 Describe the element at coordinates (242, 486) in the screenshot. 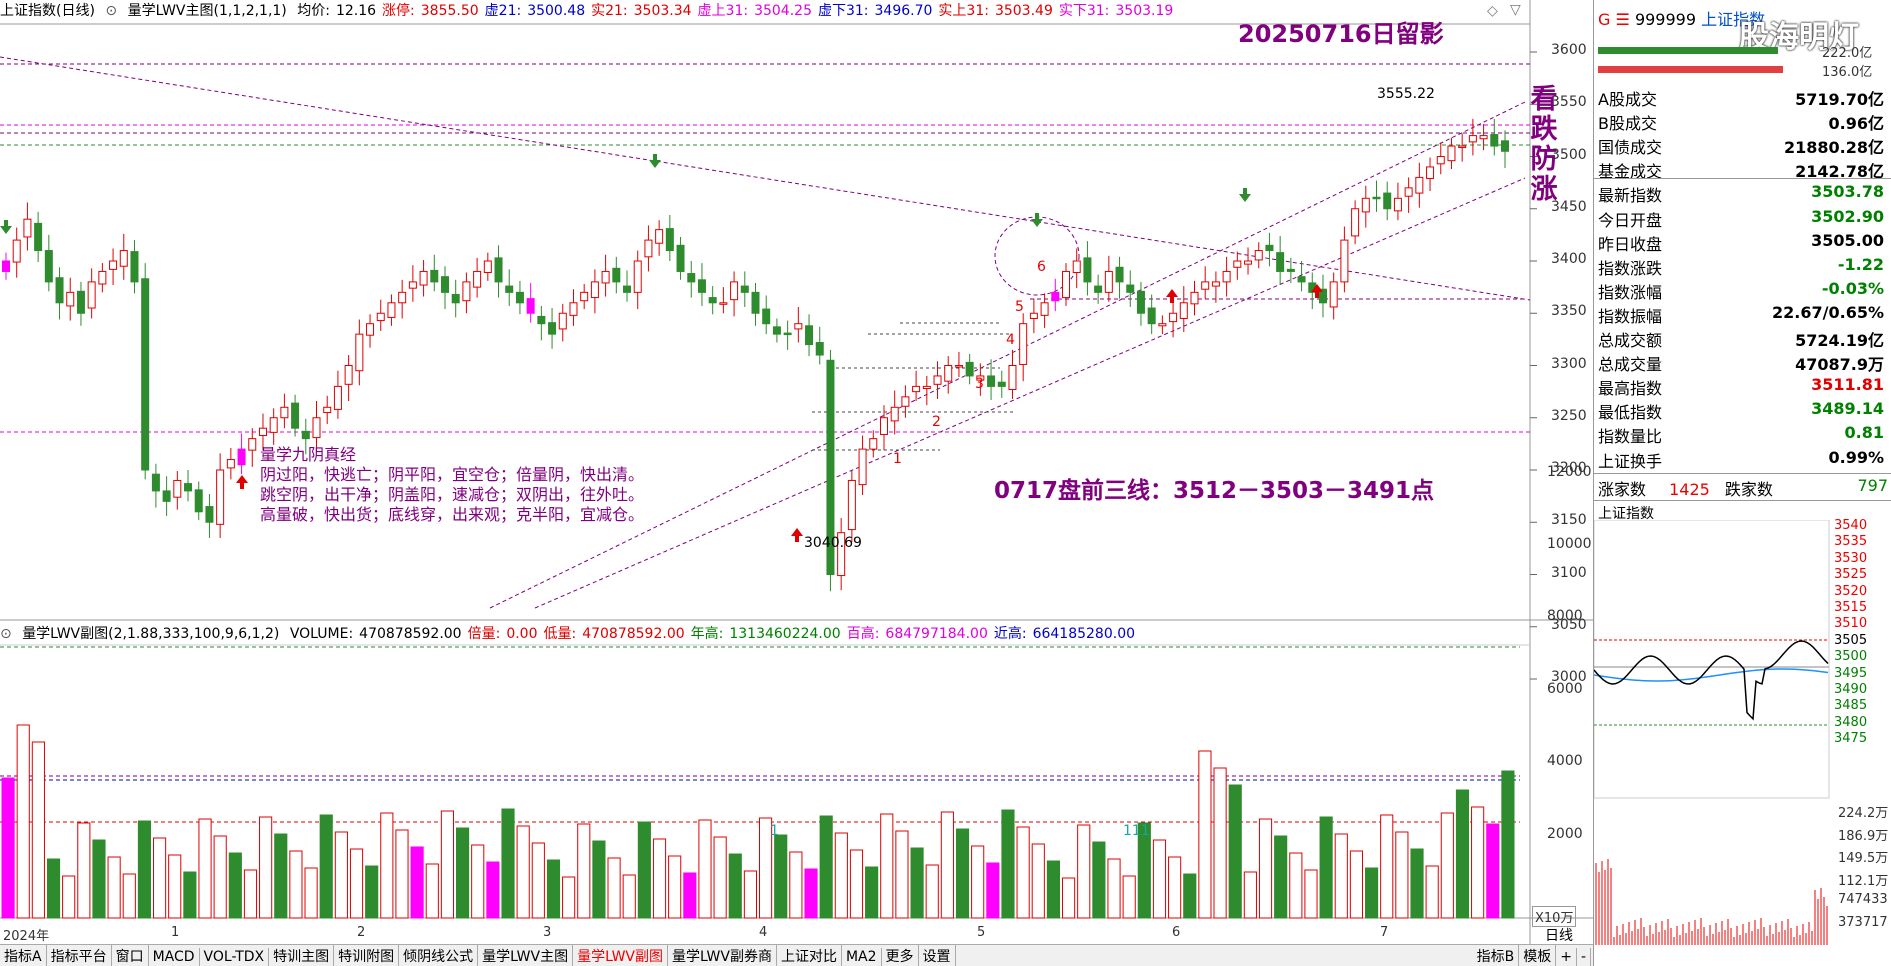

I see `arrow-stem-icon` at that location.